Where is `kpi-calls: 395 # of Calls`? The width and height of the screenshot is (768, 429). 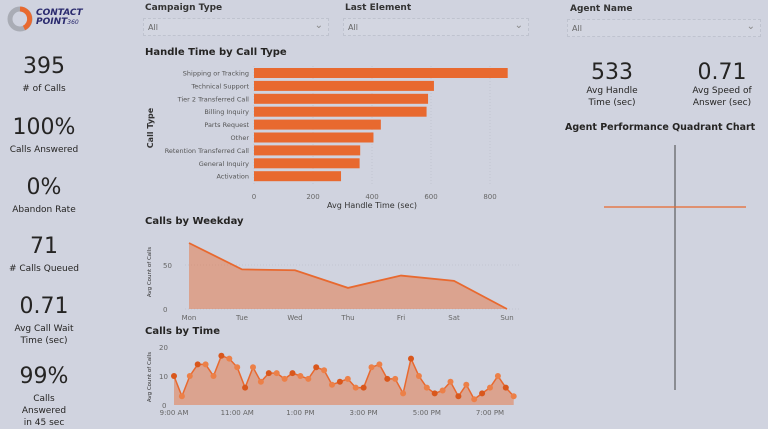 kpi-calls: 395 # of Calls is located at coordinates (44, 74).